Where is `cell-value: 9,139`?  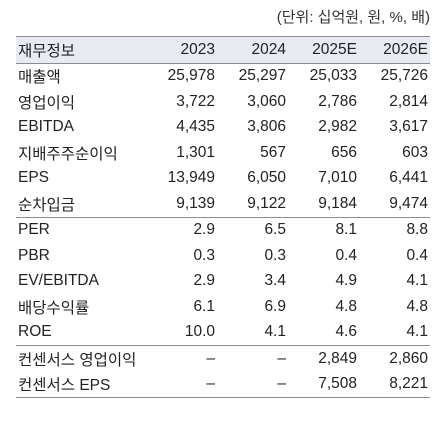 cell-value: 9,139 is located at coordinates (195, 203).